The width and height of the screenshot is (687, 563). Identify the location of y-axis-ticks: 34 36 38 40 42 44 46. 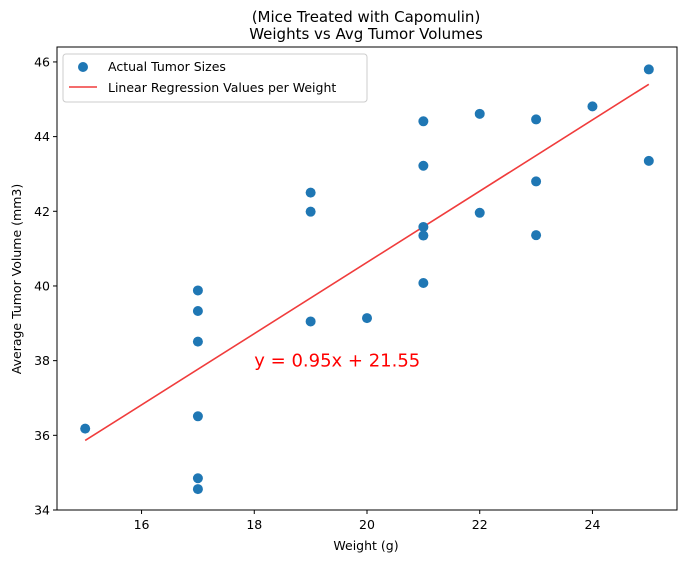
(45, 286).